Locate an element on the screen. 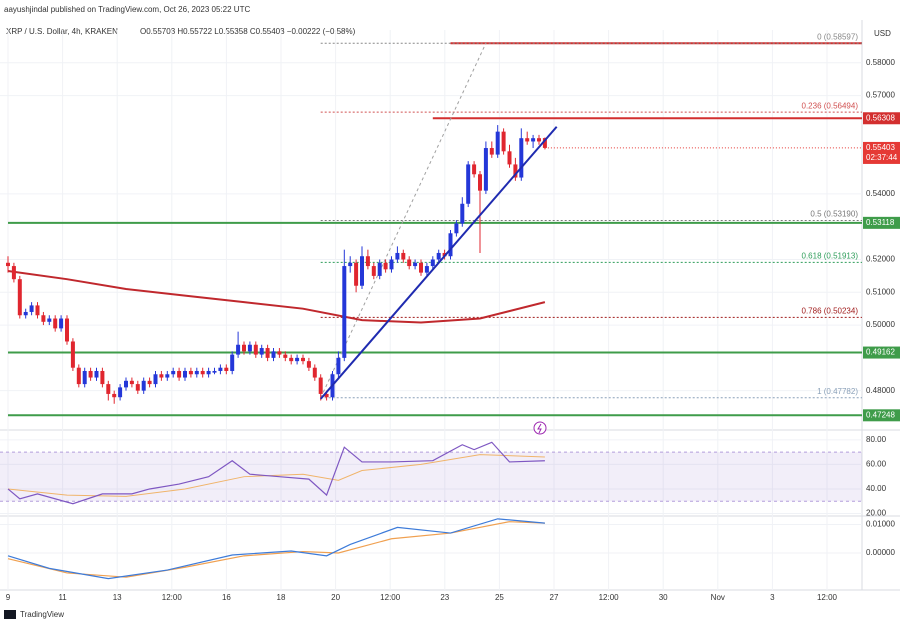  fib-label: 0.618 (0.51913) is located at coordinates (830, 255).